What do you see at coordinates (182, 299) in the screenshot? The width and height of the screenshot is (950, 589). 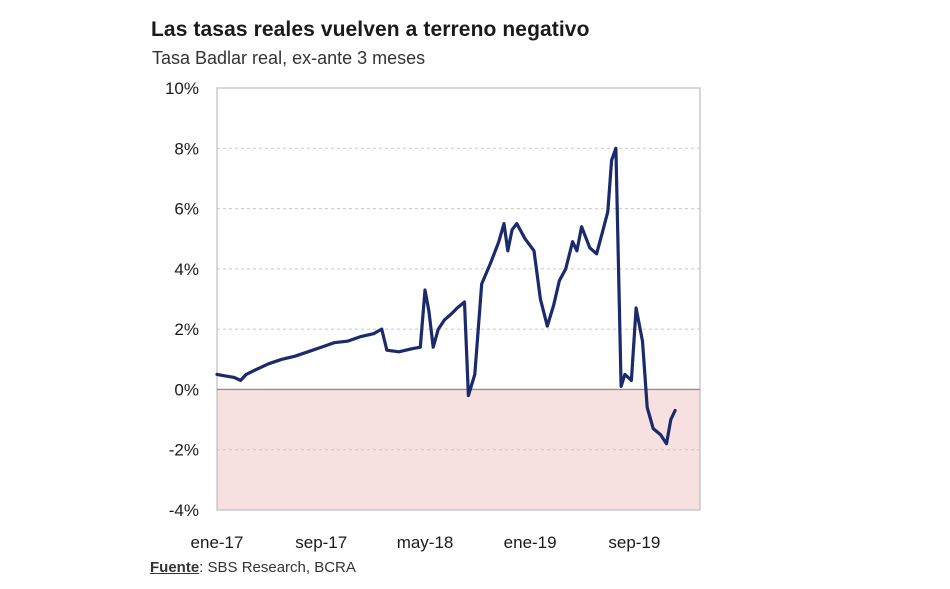 I see `y-axis-labels: -4% -2% 0% 2% 4% 6% 8% 10%` at bounding box center [182, 299].